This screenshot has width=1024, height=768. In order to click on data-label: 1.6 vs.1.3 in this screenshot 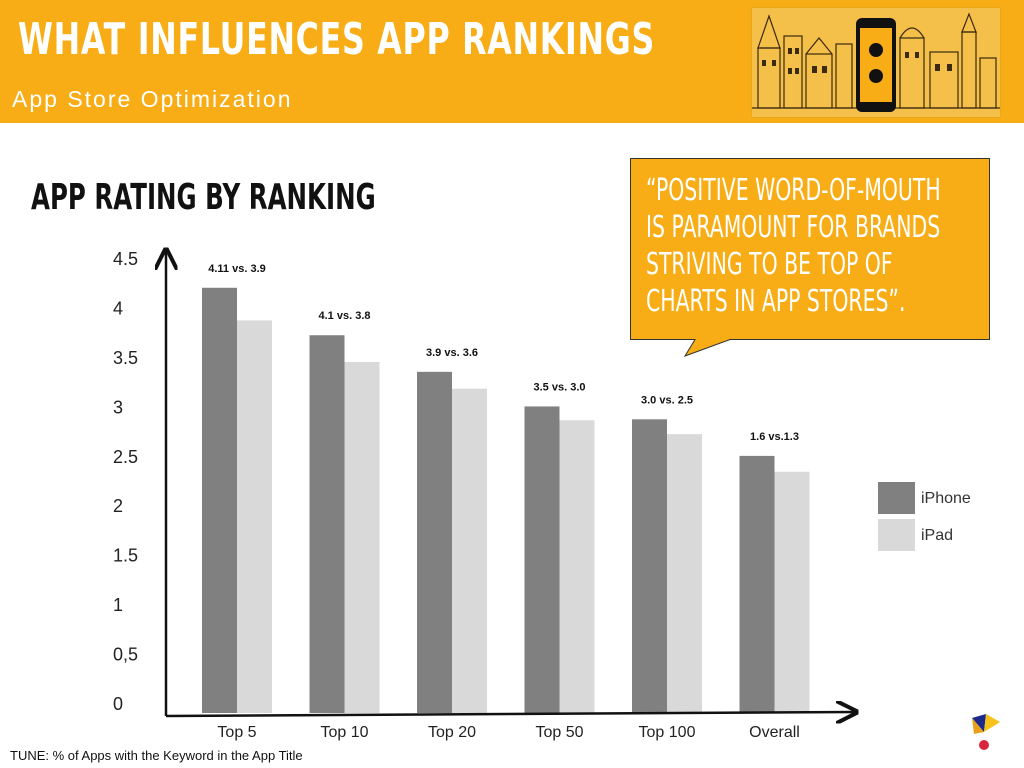, I will do `click(774, 437)`.